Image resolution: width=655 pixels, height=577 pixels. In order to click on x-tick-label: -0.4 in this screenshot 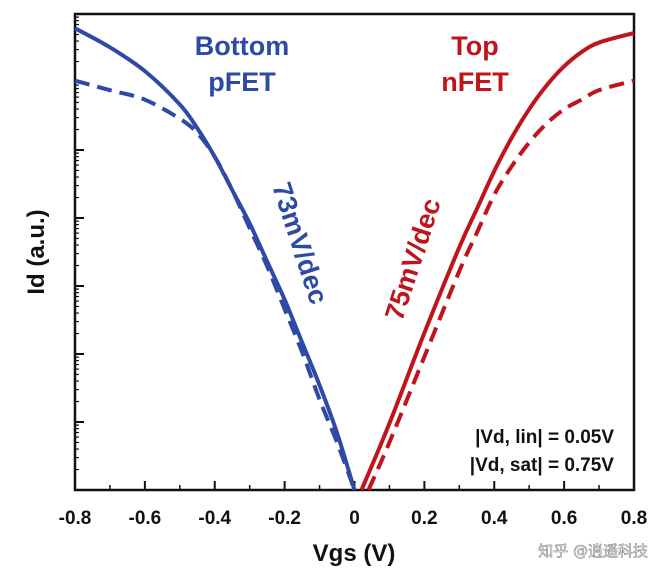, I will do `click(214, 518)`.